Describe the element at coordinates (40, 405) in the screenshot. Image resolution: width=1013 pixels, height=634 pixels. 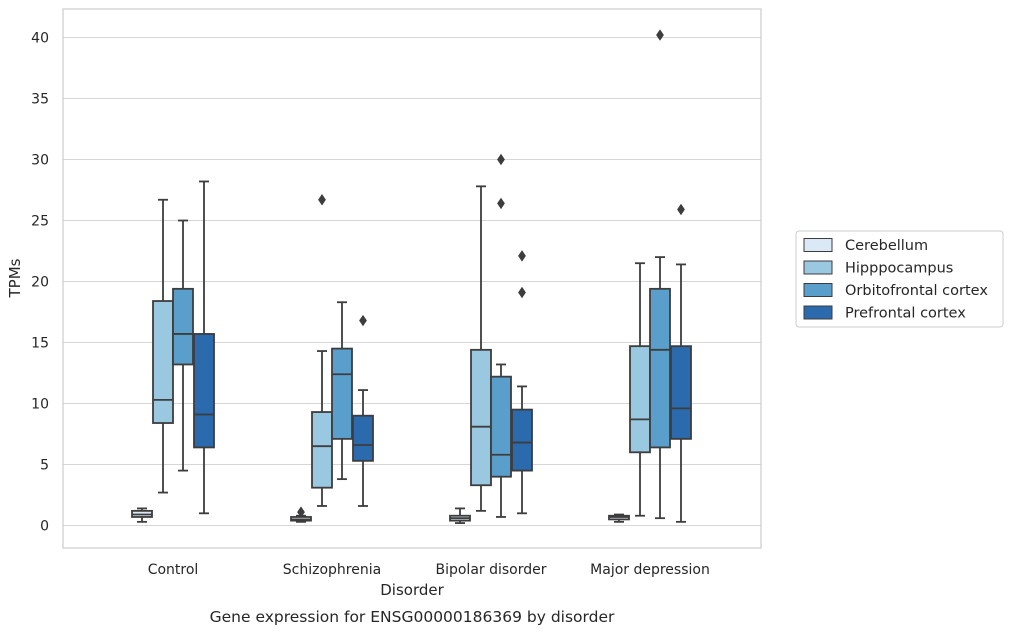
I see `y-tick-label: 10` at that location.